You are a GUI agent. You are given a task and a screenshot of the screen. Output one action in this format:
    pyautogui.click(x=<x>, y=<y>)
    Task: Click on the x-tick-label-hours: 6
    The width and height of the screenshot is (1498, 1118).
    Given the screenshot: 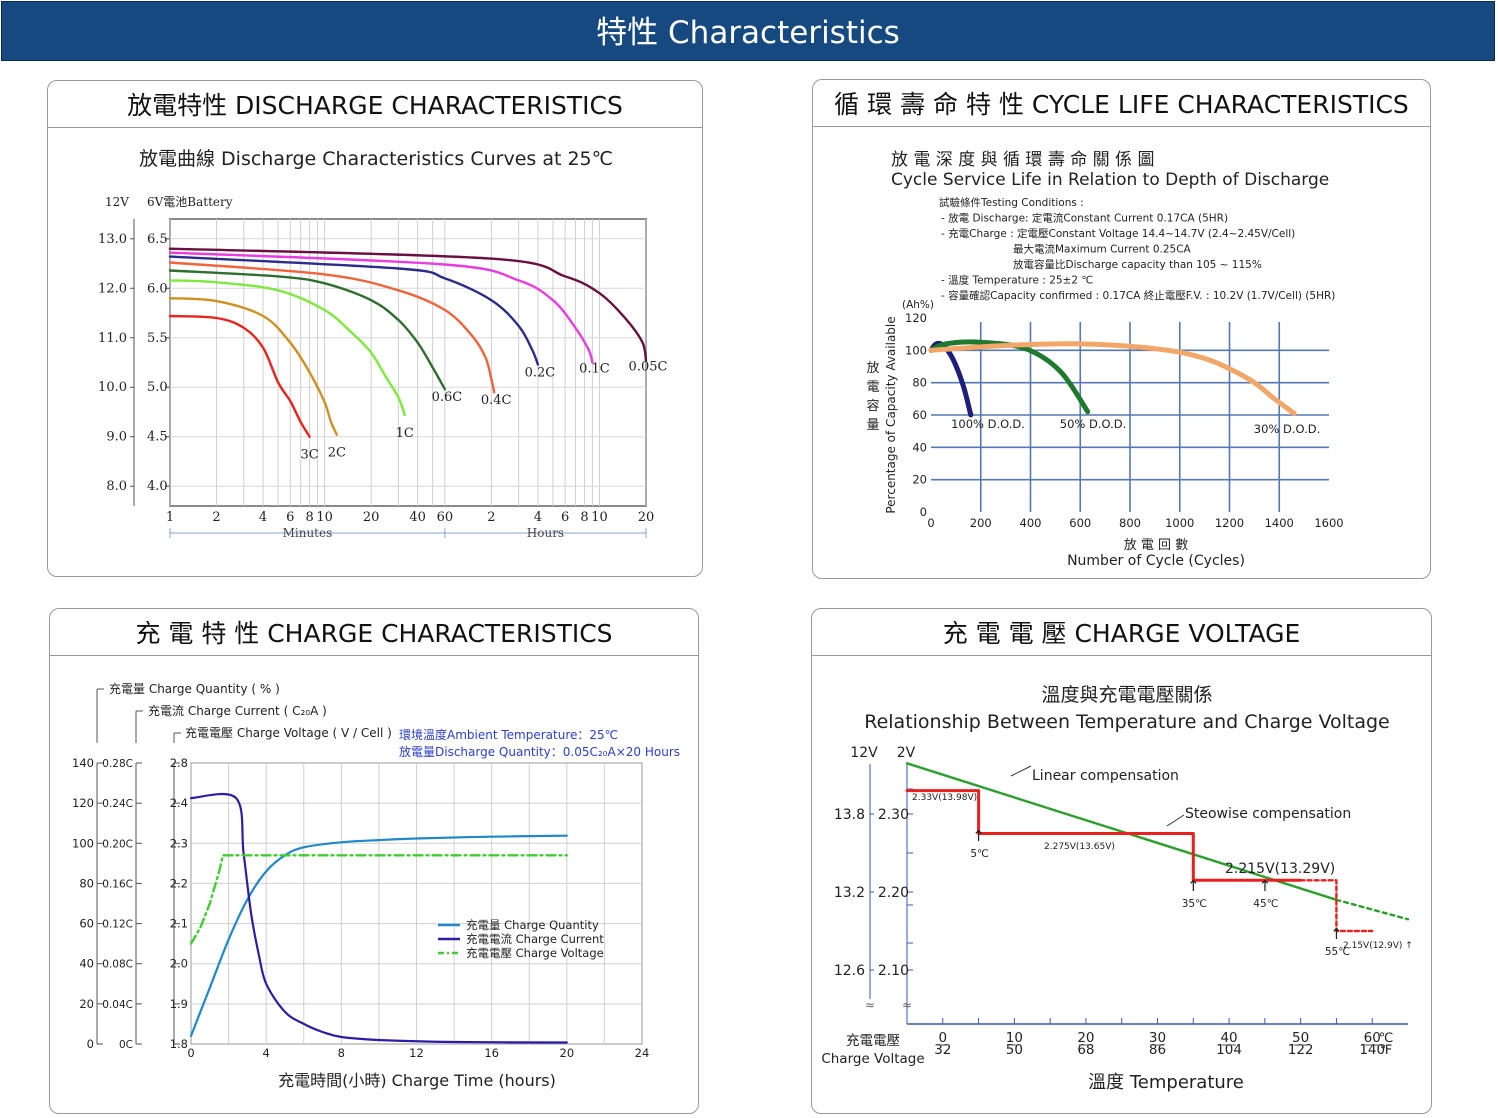 What is the action you would take?
    pyautogui.click(x=565, y=517)
    